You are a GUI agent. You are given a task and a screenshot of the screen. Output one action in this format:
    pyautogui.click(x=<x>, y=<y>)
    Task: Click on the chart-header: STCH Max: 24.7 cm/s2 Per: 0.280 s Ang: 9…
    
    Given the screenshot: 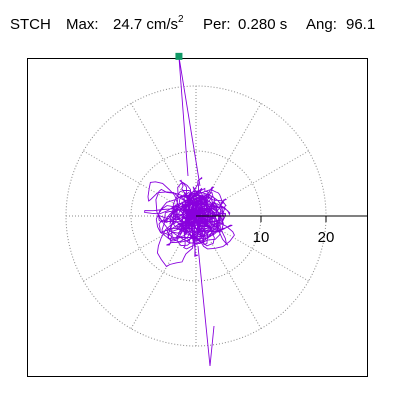 What is the action you would take?
    pyautogui.click(x=200, y=24)
    